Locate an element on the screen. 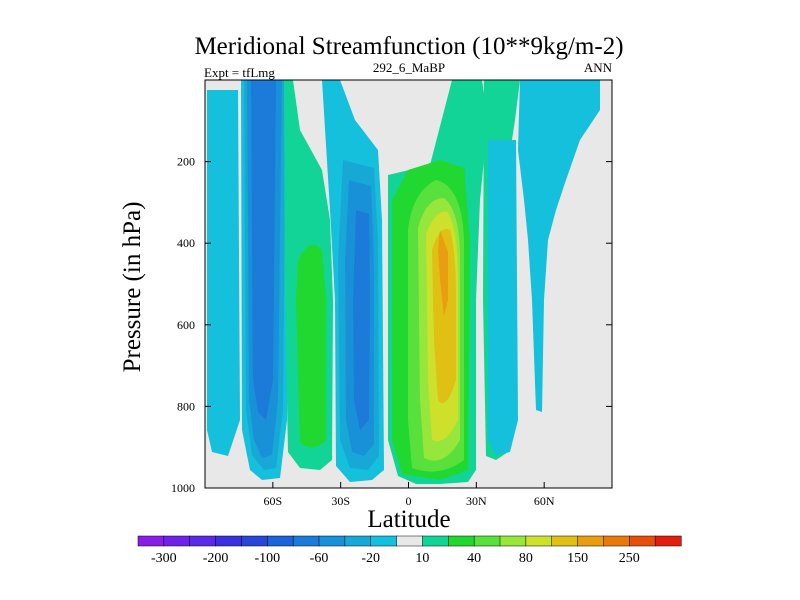 The width and height of the screenshot is (800, 600). cell-northern-midlat-negative is located at coordinates (559, 246).